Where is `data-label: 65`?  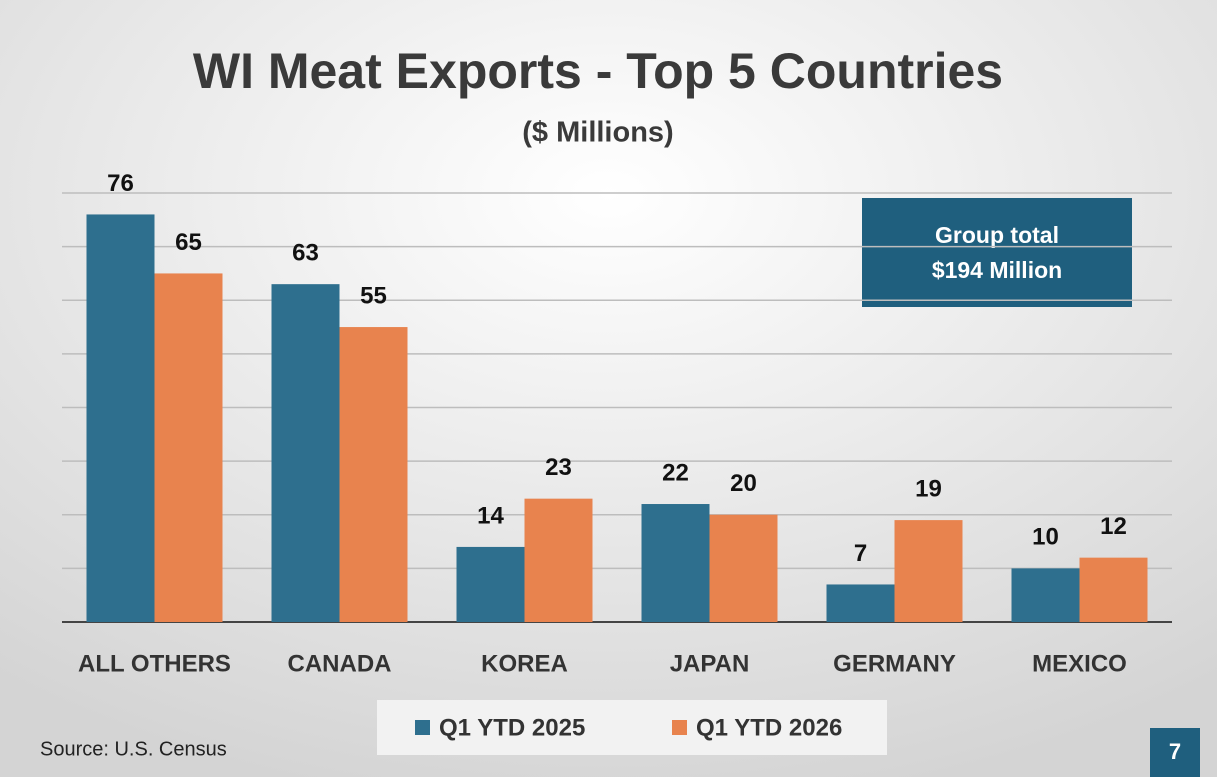 data-label: 65 is located at coordinates (188, 242).